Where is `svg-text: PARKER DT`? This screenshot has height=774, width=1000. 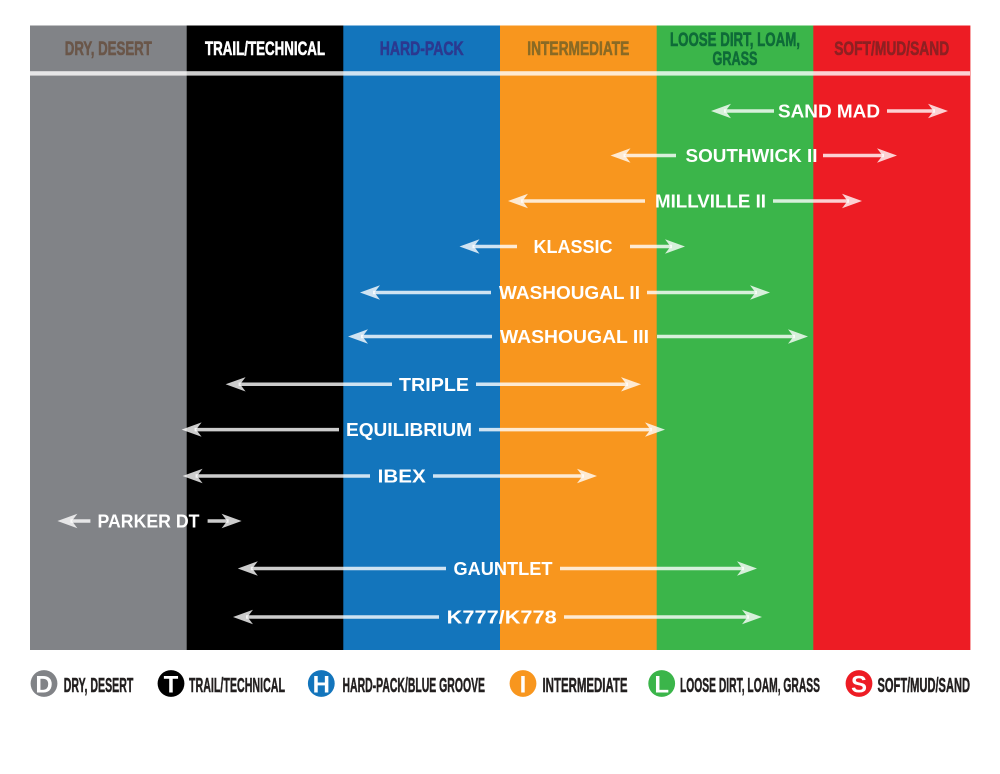
svg-text: PARKER DT is located at coordinates (149, 522).